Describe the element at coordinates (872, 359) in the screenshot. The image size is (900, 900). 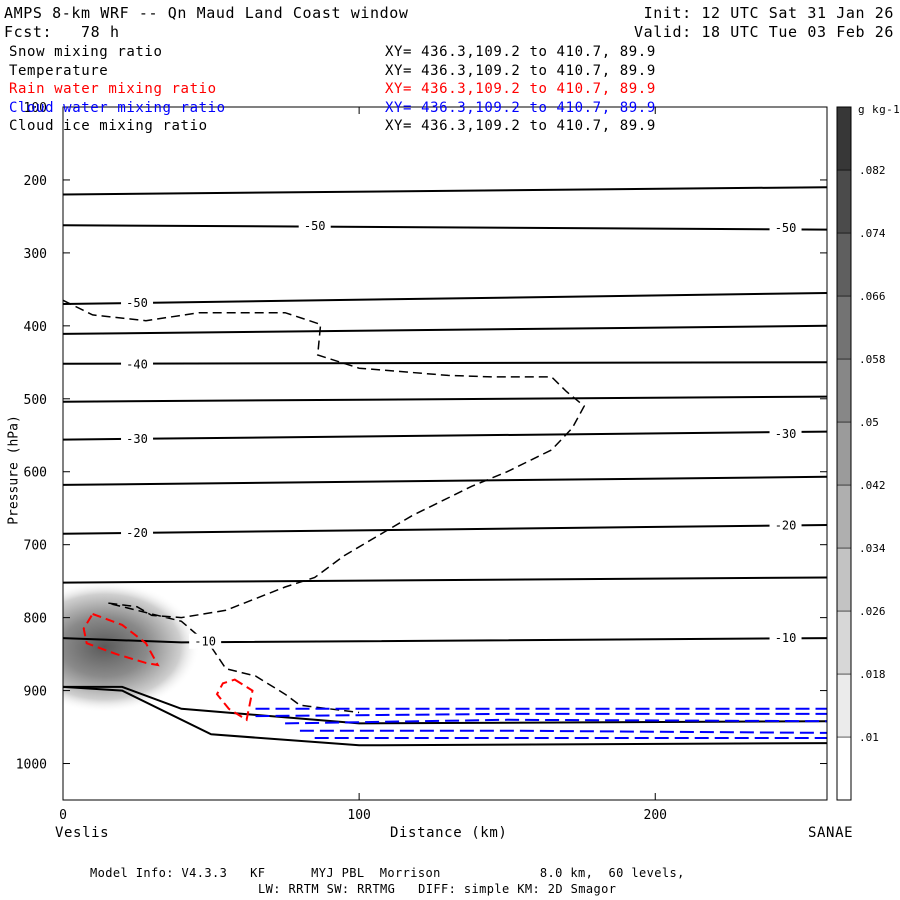
I see `colorbar-tick-label: .058` at that location.